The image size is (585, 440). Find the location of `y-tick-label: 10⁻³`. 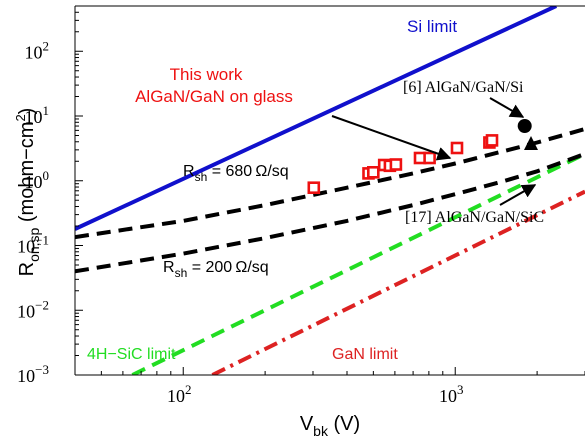

y-tick-label: 10⁻³ is located at coordinates (33, 374).